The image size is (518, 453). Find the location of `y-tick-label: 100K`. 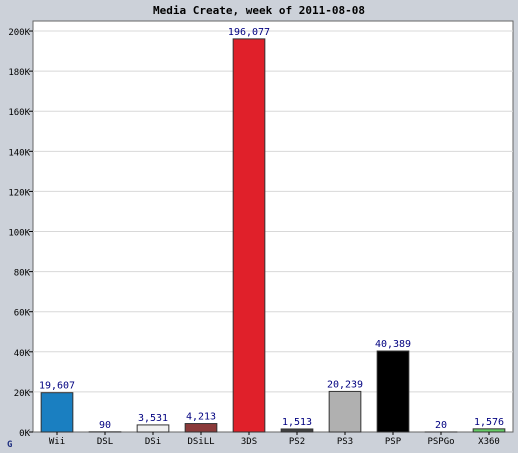

y-tick-label: 100K is located at coordinates (19, 234).